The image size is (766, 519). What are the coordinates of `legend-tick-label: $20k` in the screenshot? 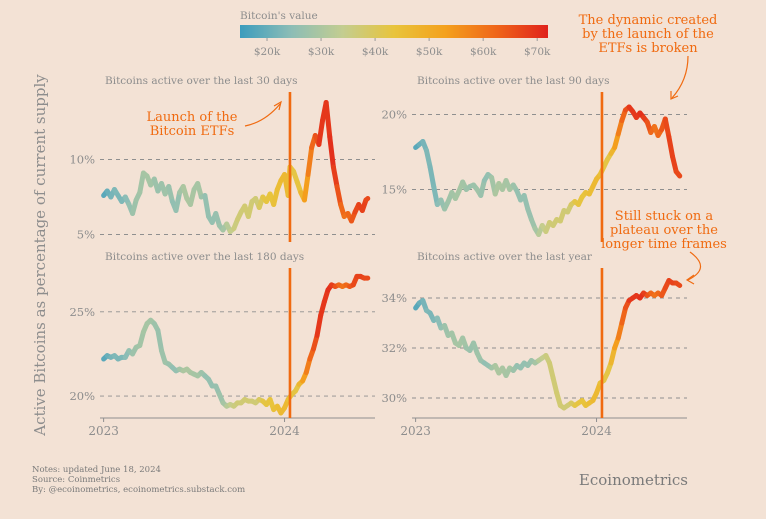 It's located at (267, 52).